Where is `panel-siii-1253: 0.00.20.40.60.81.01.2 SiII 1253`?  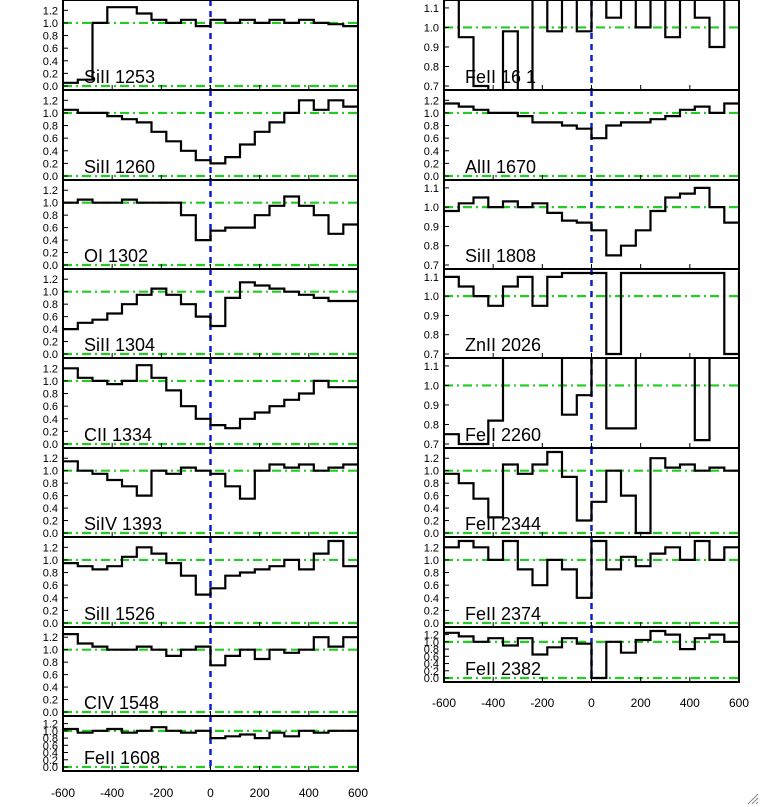 panel-siii-1253: 0.00.20.40.60.81.01.2 SiII 1253 is located at coordinates (201, 46).